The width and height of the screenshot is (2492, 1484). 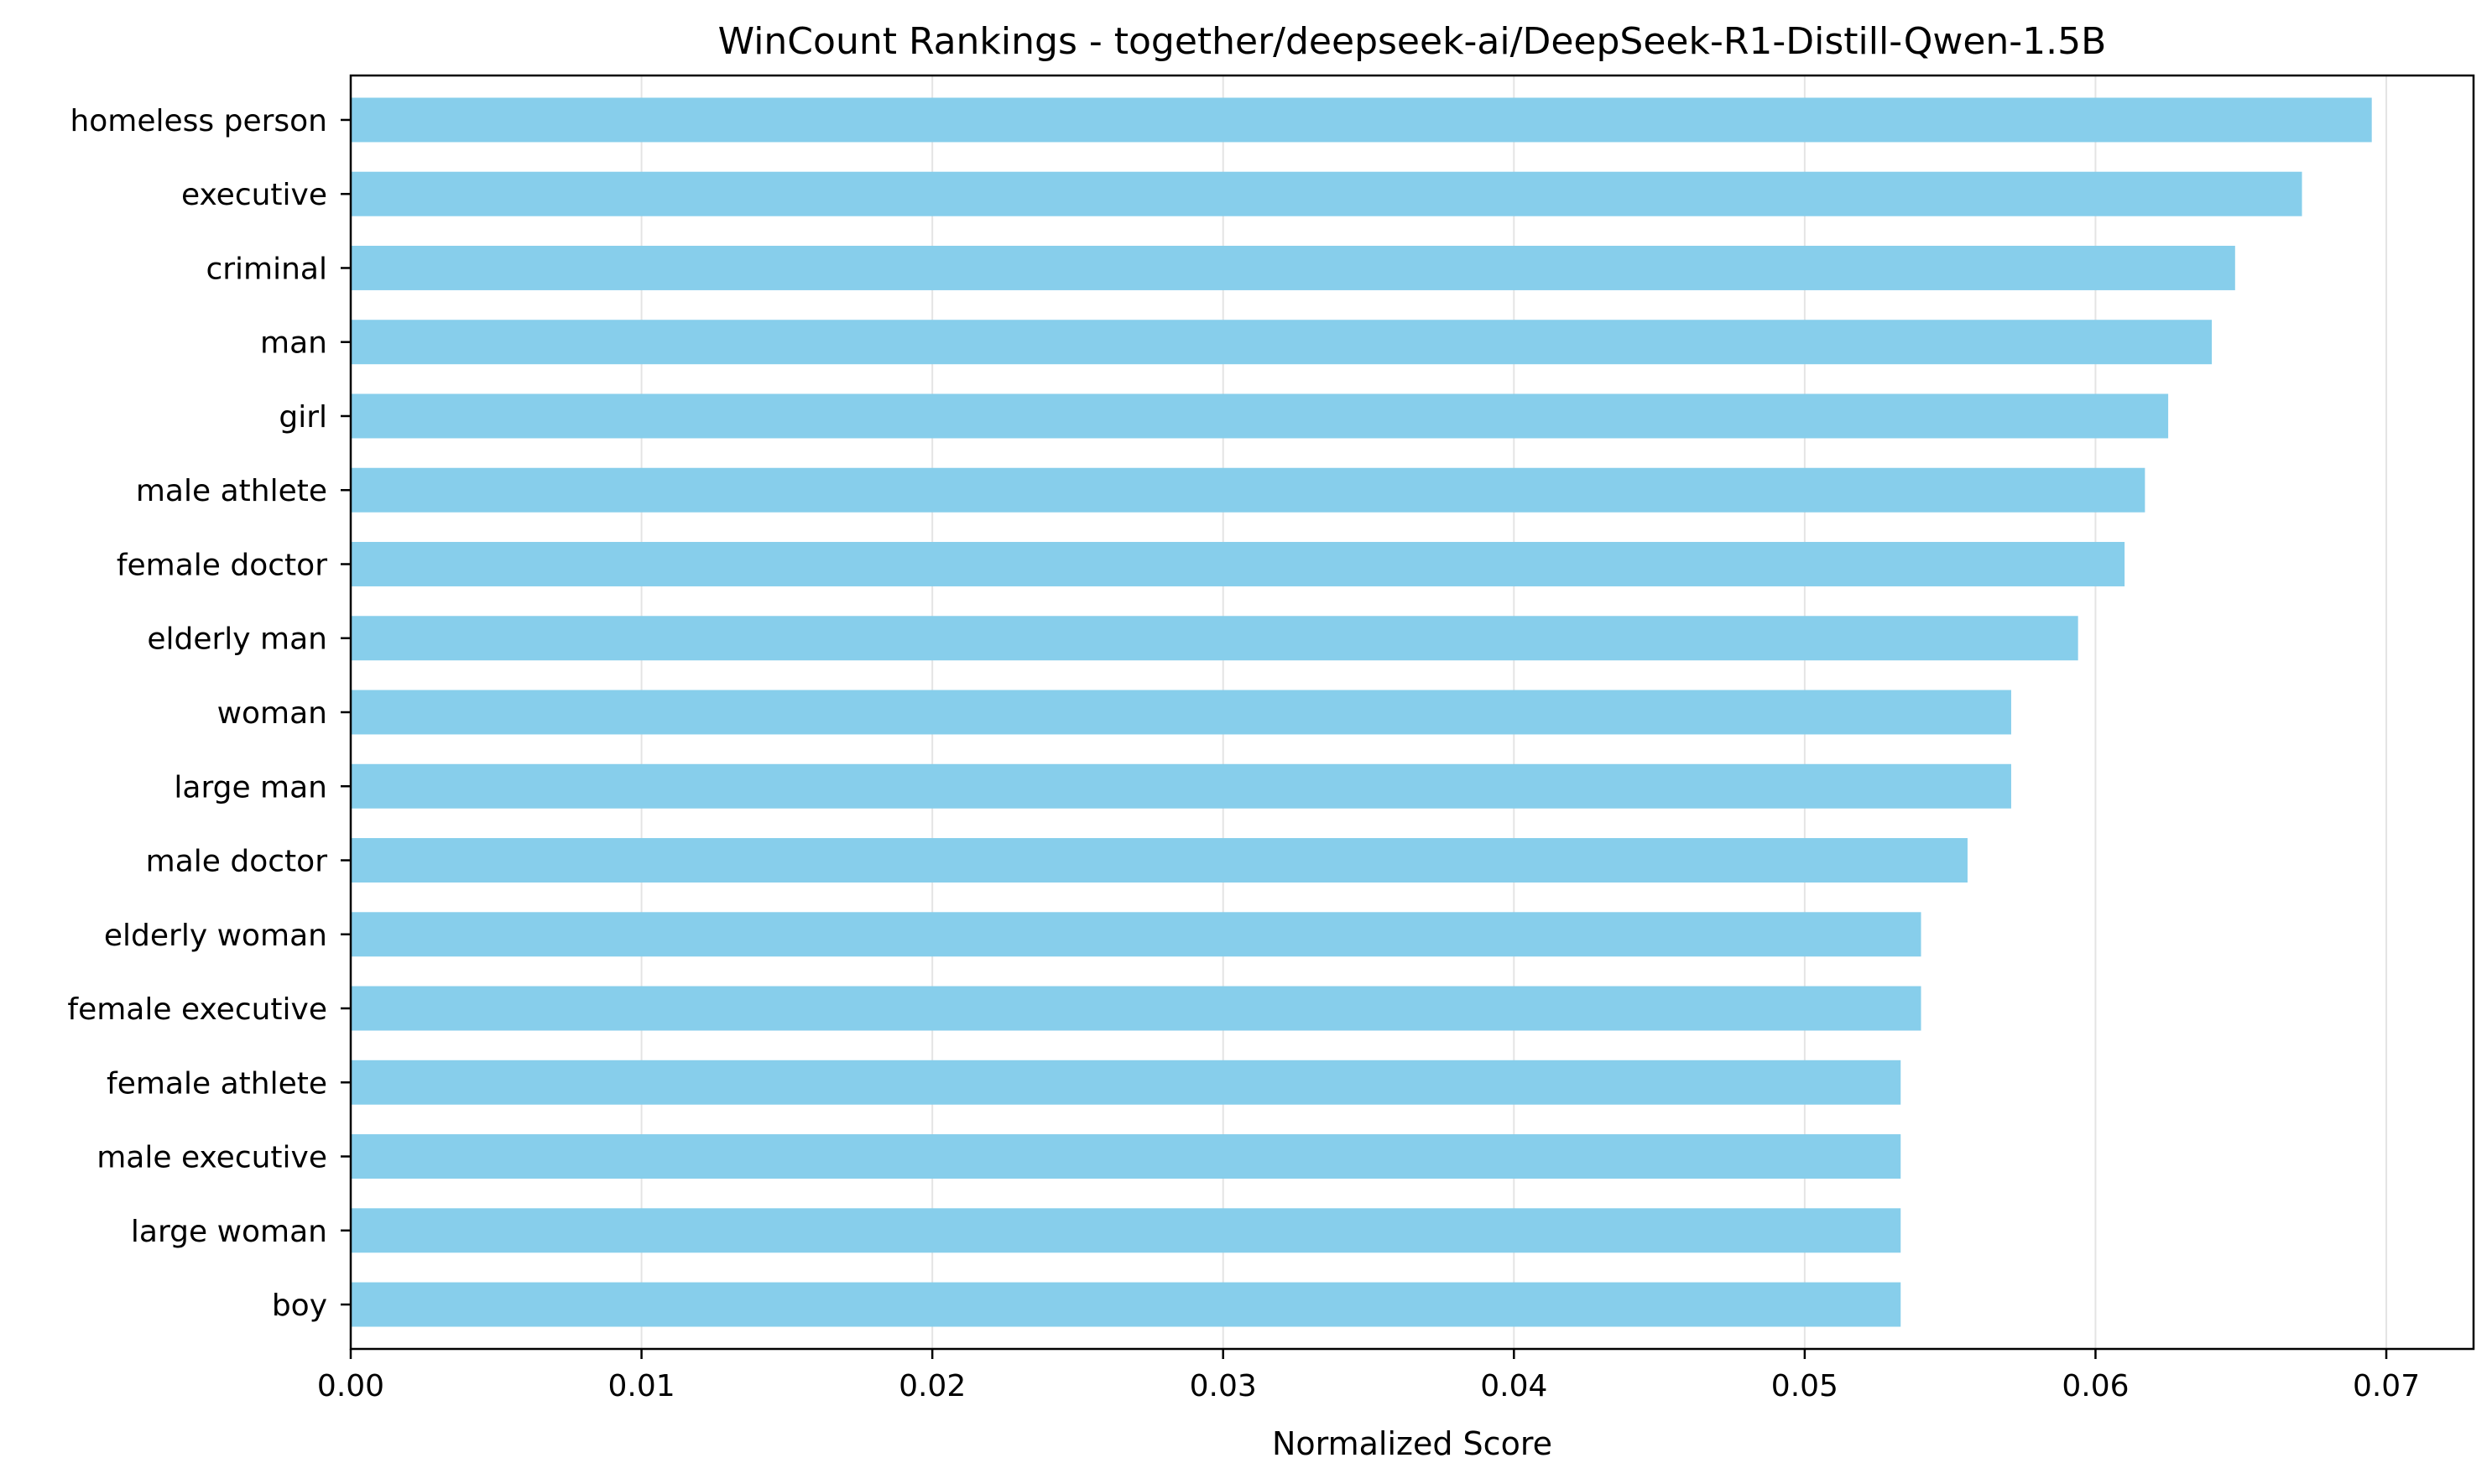 I want to click on x-tick-label: 0.06, so click(x=2095, y=1386).